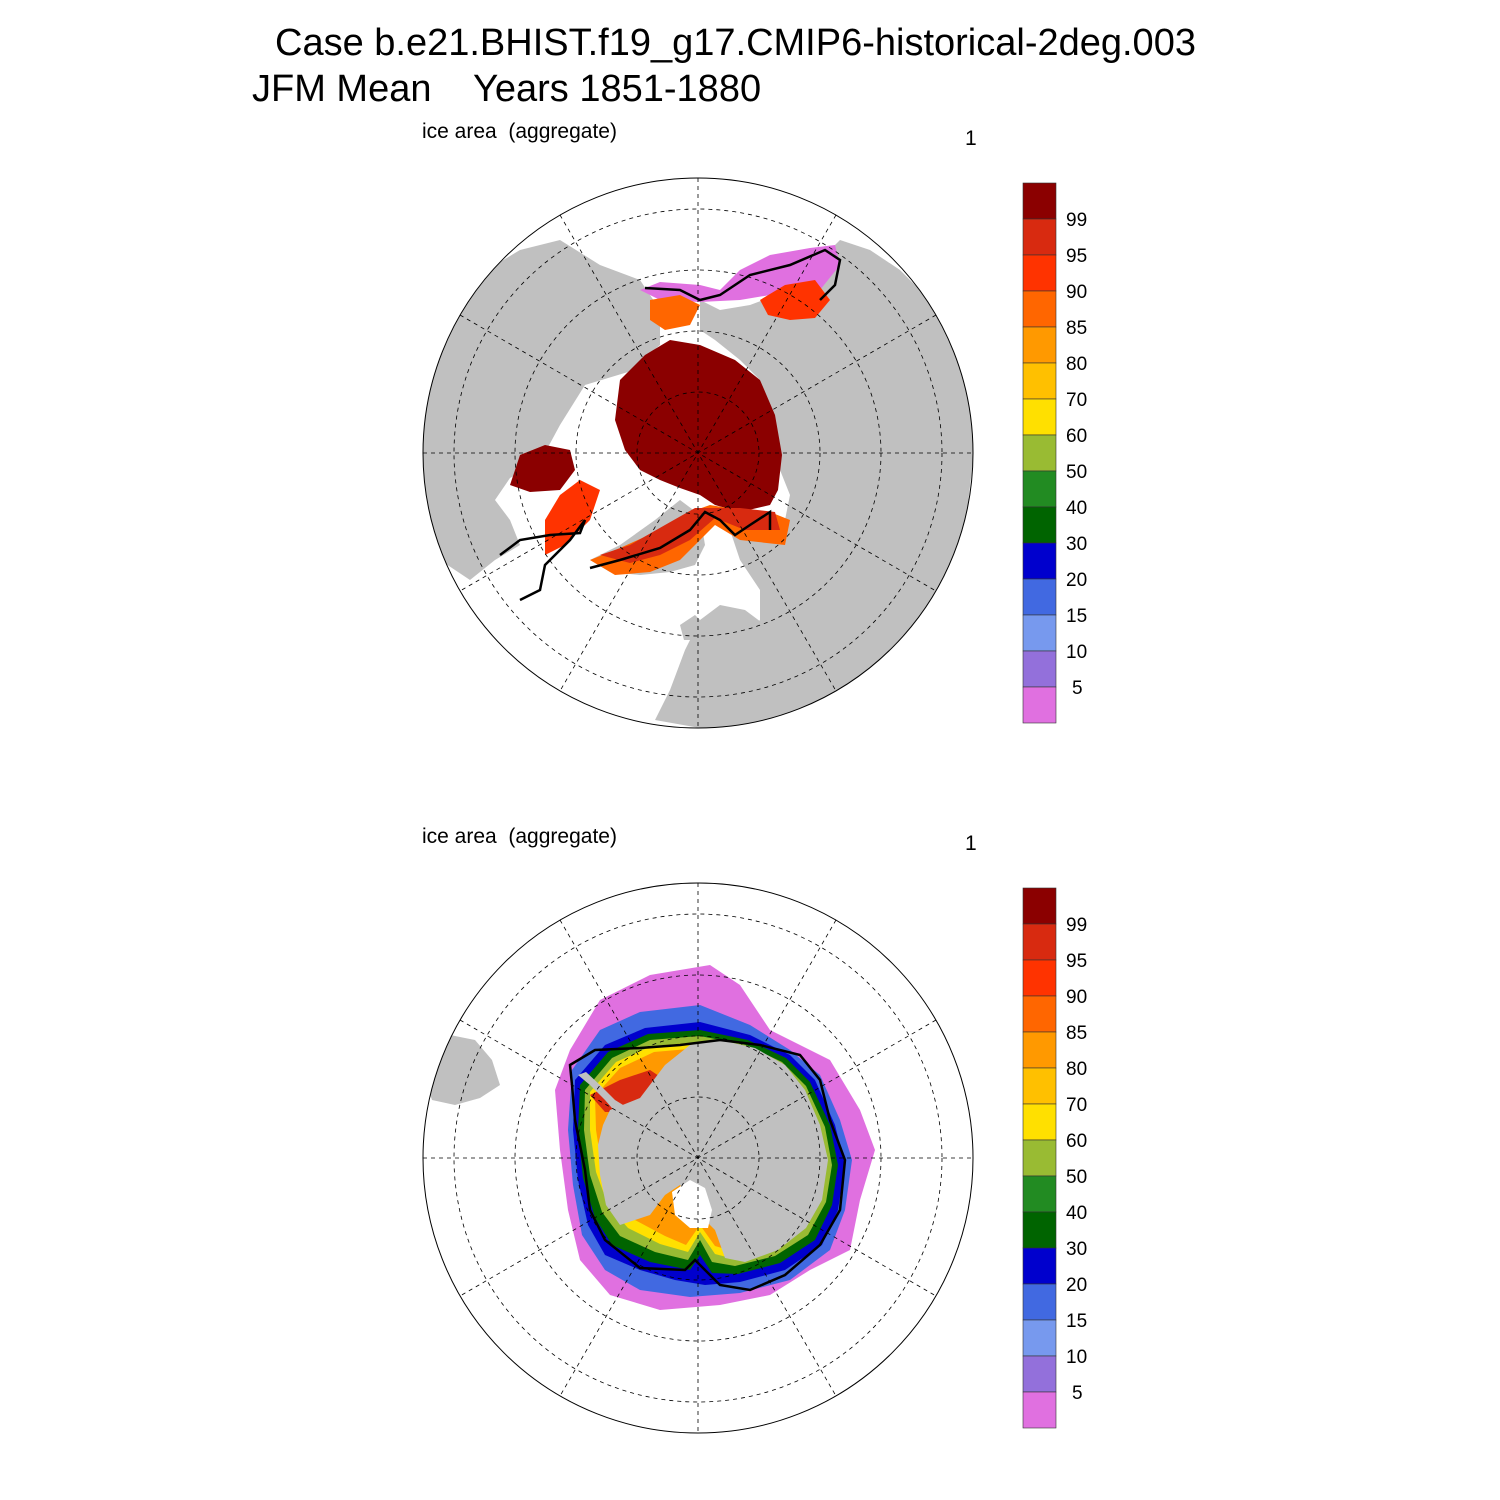 The height and width of the screenshot is (1500, 1500). What do you see at coordinates (692, 627) in the screenshot?
I see `north-land-iceland` at bounding box center [692, 627].